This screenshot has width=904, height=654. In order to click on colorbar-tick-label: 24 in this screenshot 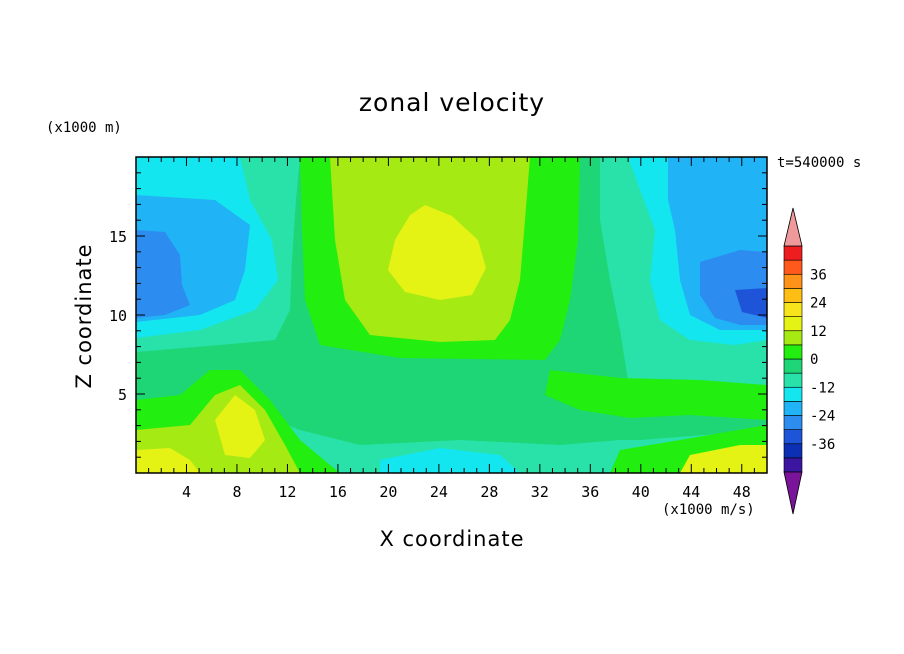, I will do `click(818, 304)`.